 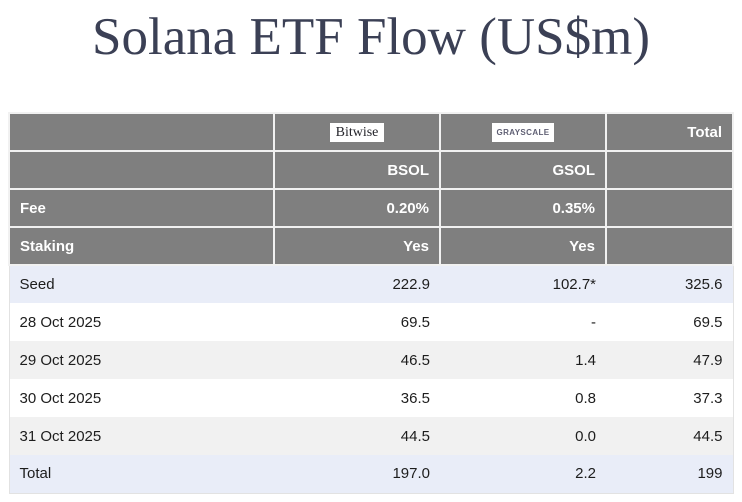 I want to click on bsol-value: 69.5, so click(x=357, y=322).